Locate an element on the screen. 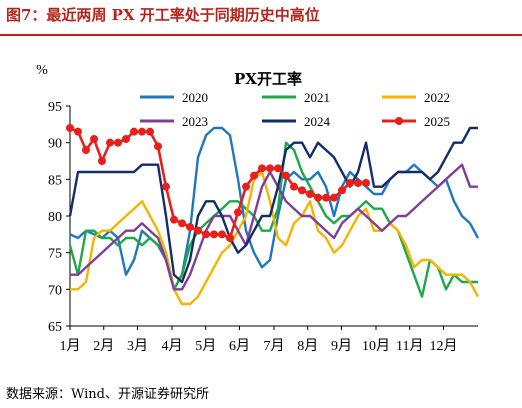 Image resolution: width=522 pixels, height=408 pixels. x-tick-label: 6月 is located at coordinates (239, 346).